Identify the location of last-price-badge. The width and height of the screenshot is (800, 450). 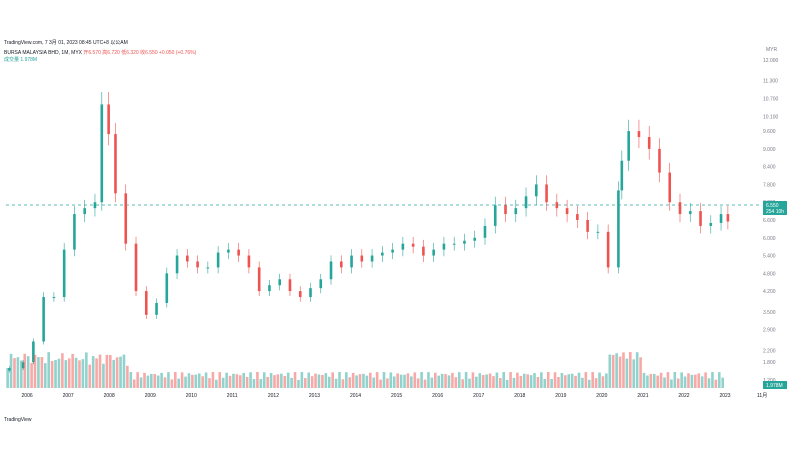
(775, 208).